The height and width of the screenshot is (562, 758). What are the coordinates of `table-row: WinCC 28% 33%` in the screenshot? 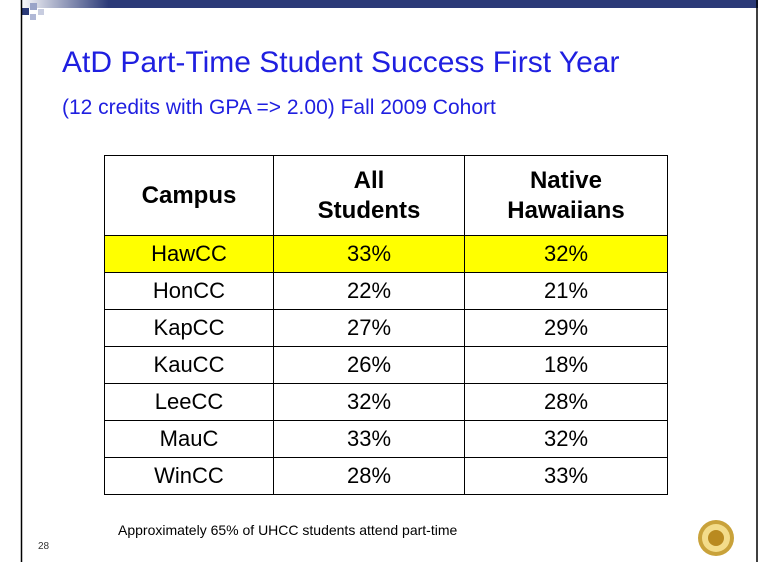 It's located at (386, 476).